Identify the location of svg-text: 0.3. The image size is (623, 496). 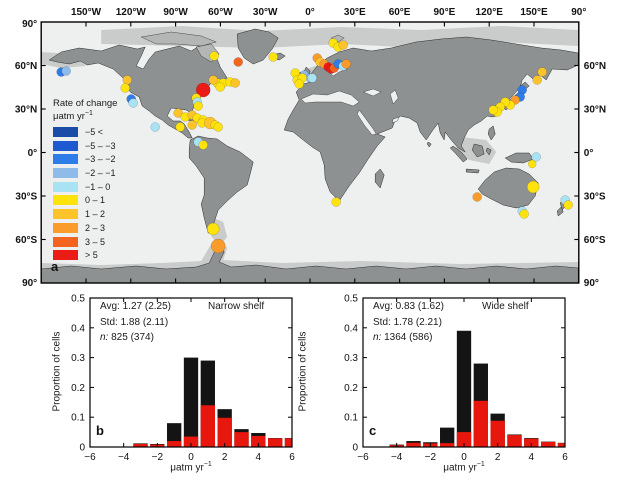
(78, 358).